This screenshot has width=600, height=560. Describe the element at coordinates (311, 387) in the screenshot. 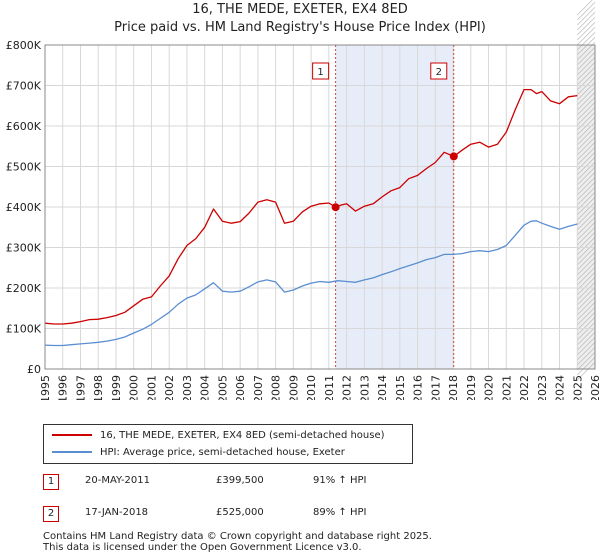

I see `x-tick-label: 2010` at that location.